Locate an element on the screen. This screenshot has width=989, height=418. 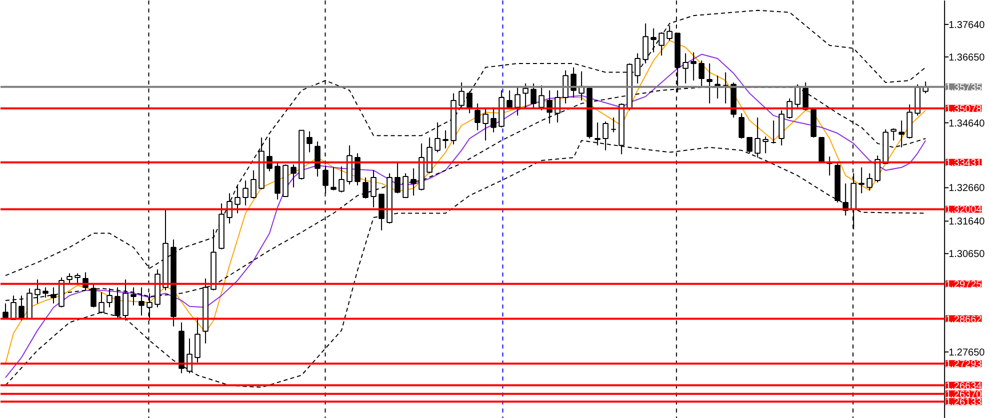
y-tick-label: 1.37640 is located at coordinates (967, 25).